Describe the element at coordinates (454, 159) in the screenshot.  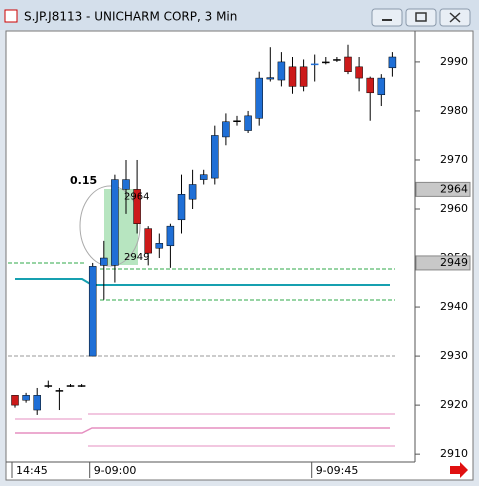
I see `y-tick-label: 2970` at that location.